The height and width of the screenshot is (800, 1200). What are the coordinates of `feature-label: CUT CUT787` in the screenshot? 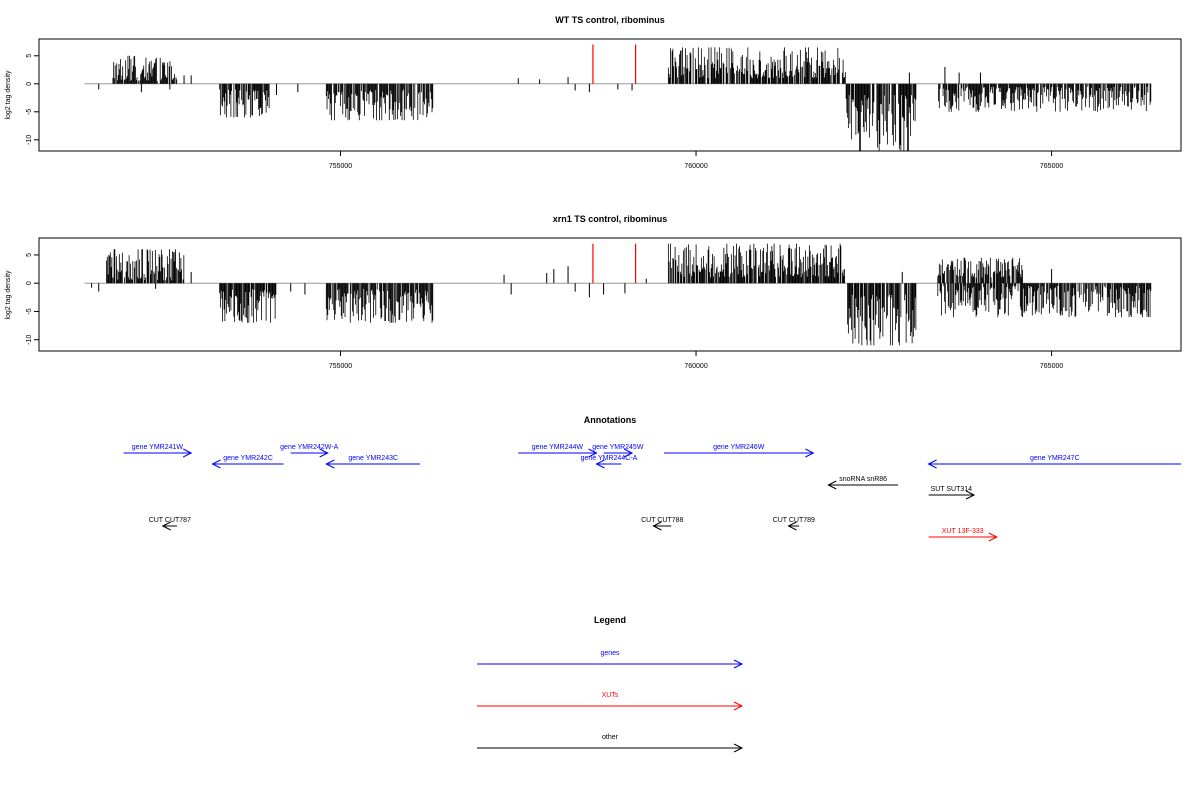 It's located at (170, 520).